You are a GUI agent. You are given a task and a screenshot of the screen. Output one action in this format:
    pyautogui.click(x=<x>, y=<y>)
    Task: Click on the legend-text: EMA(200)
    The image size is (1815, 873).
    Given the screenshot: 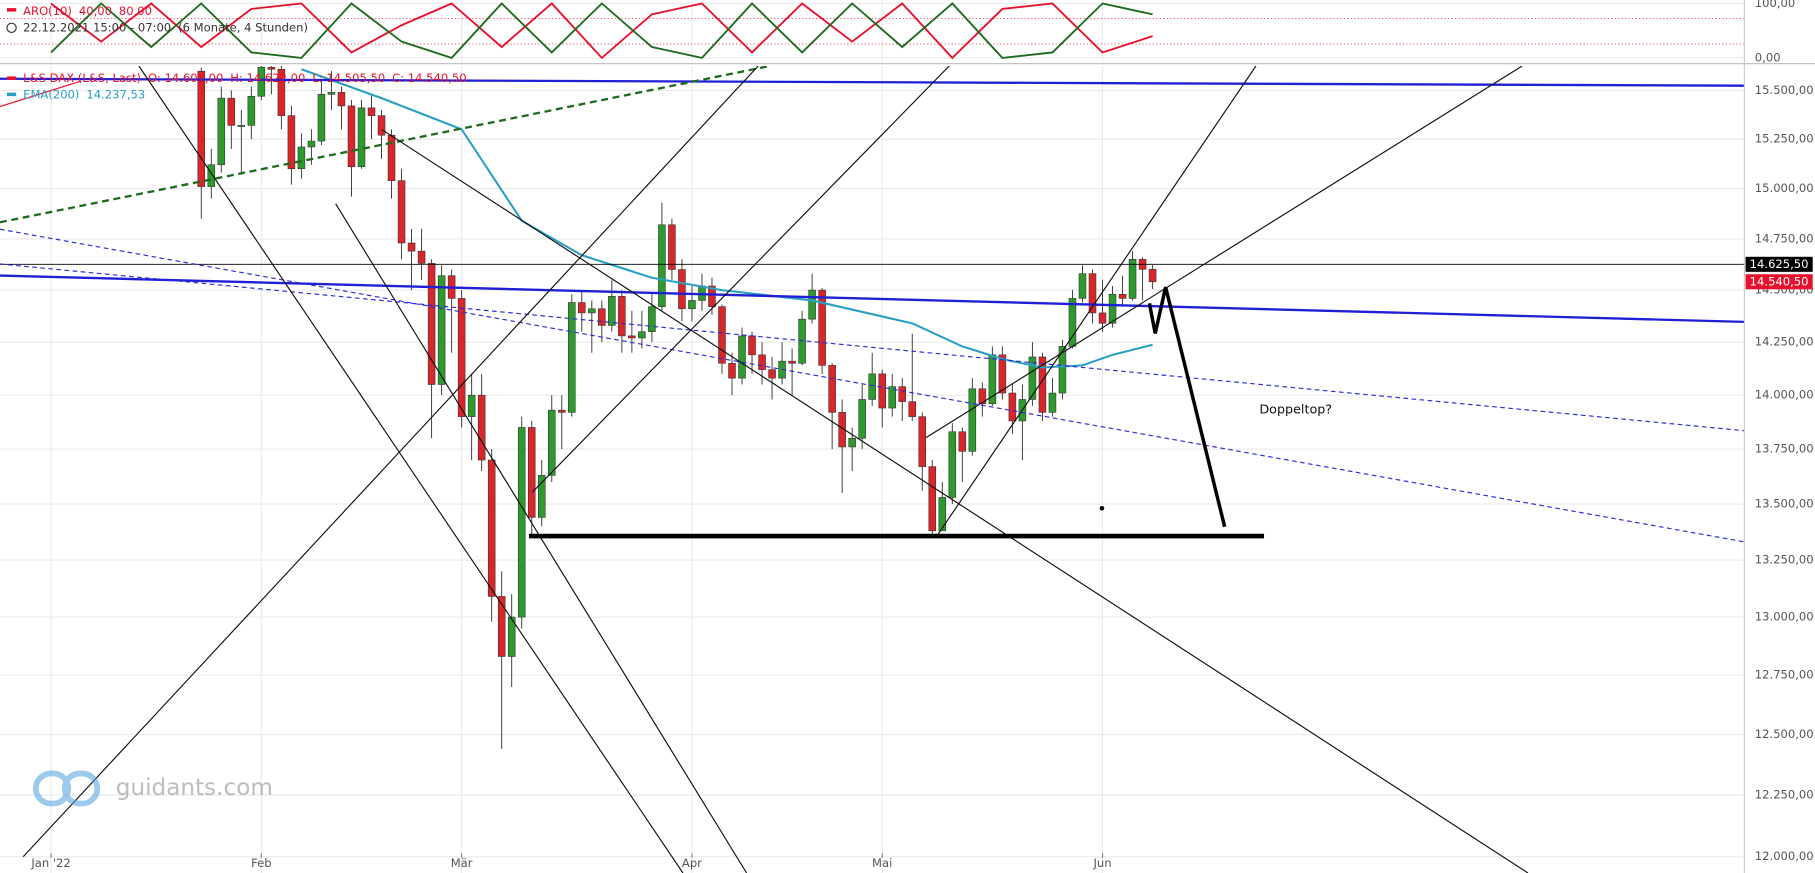 What is the action you would take?
    pyautogui.click(x=51, y=94)
    